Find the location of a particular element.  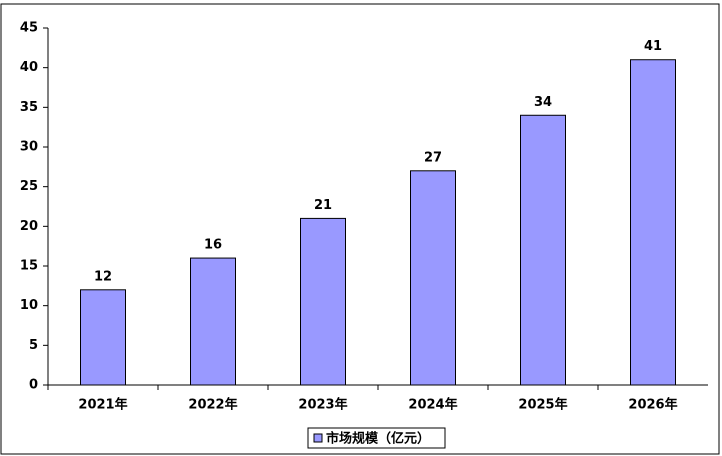

legend-box is located at coordinates (376, 438).